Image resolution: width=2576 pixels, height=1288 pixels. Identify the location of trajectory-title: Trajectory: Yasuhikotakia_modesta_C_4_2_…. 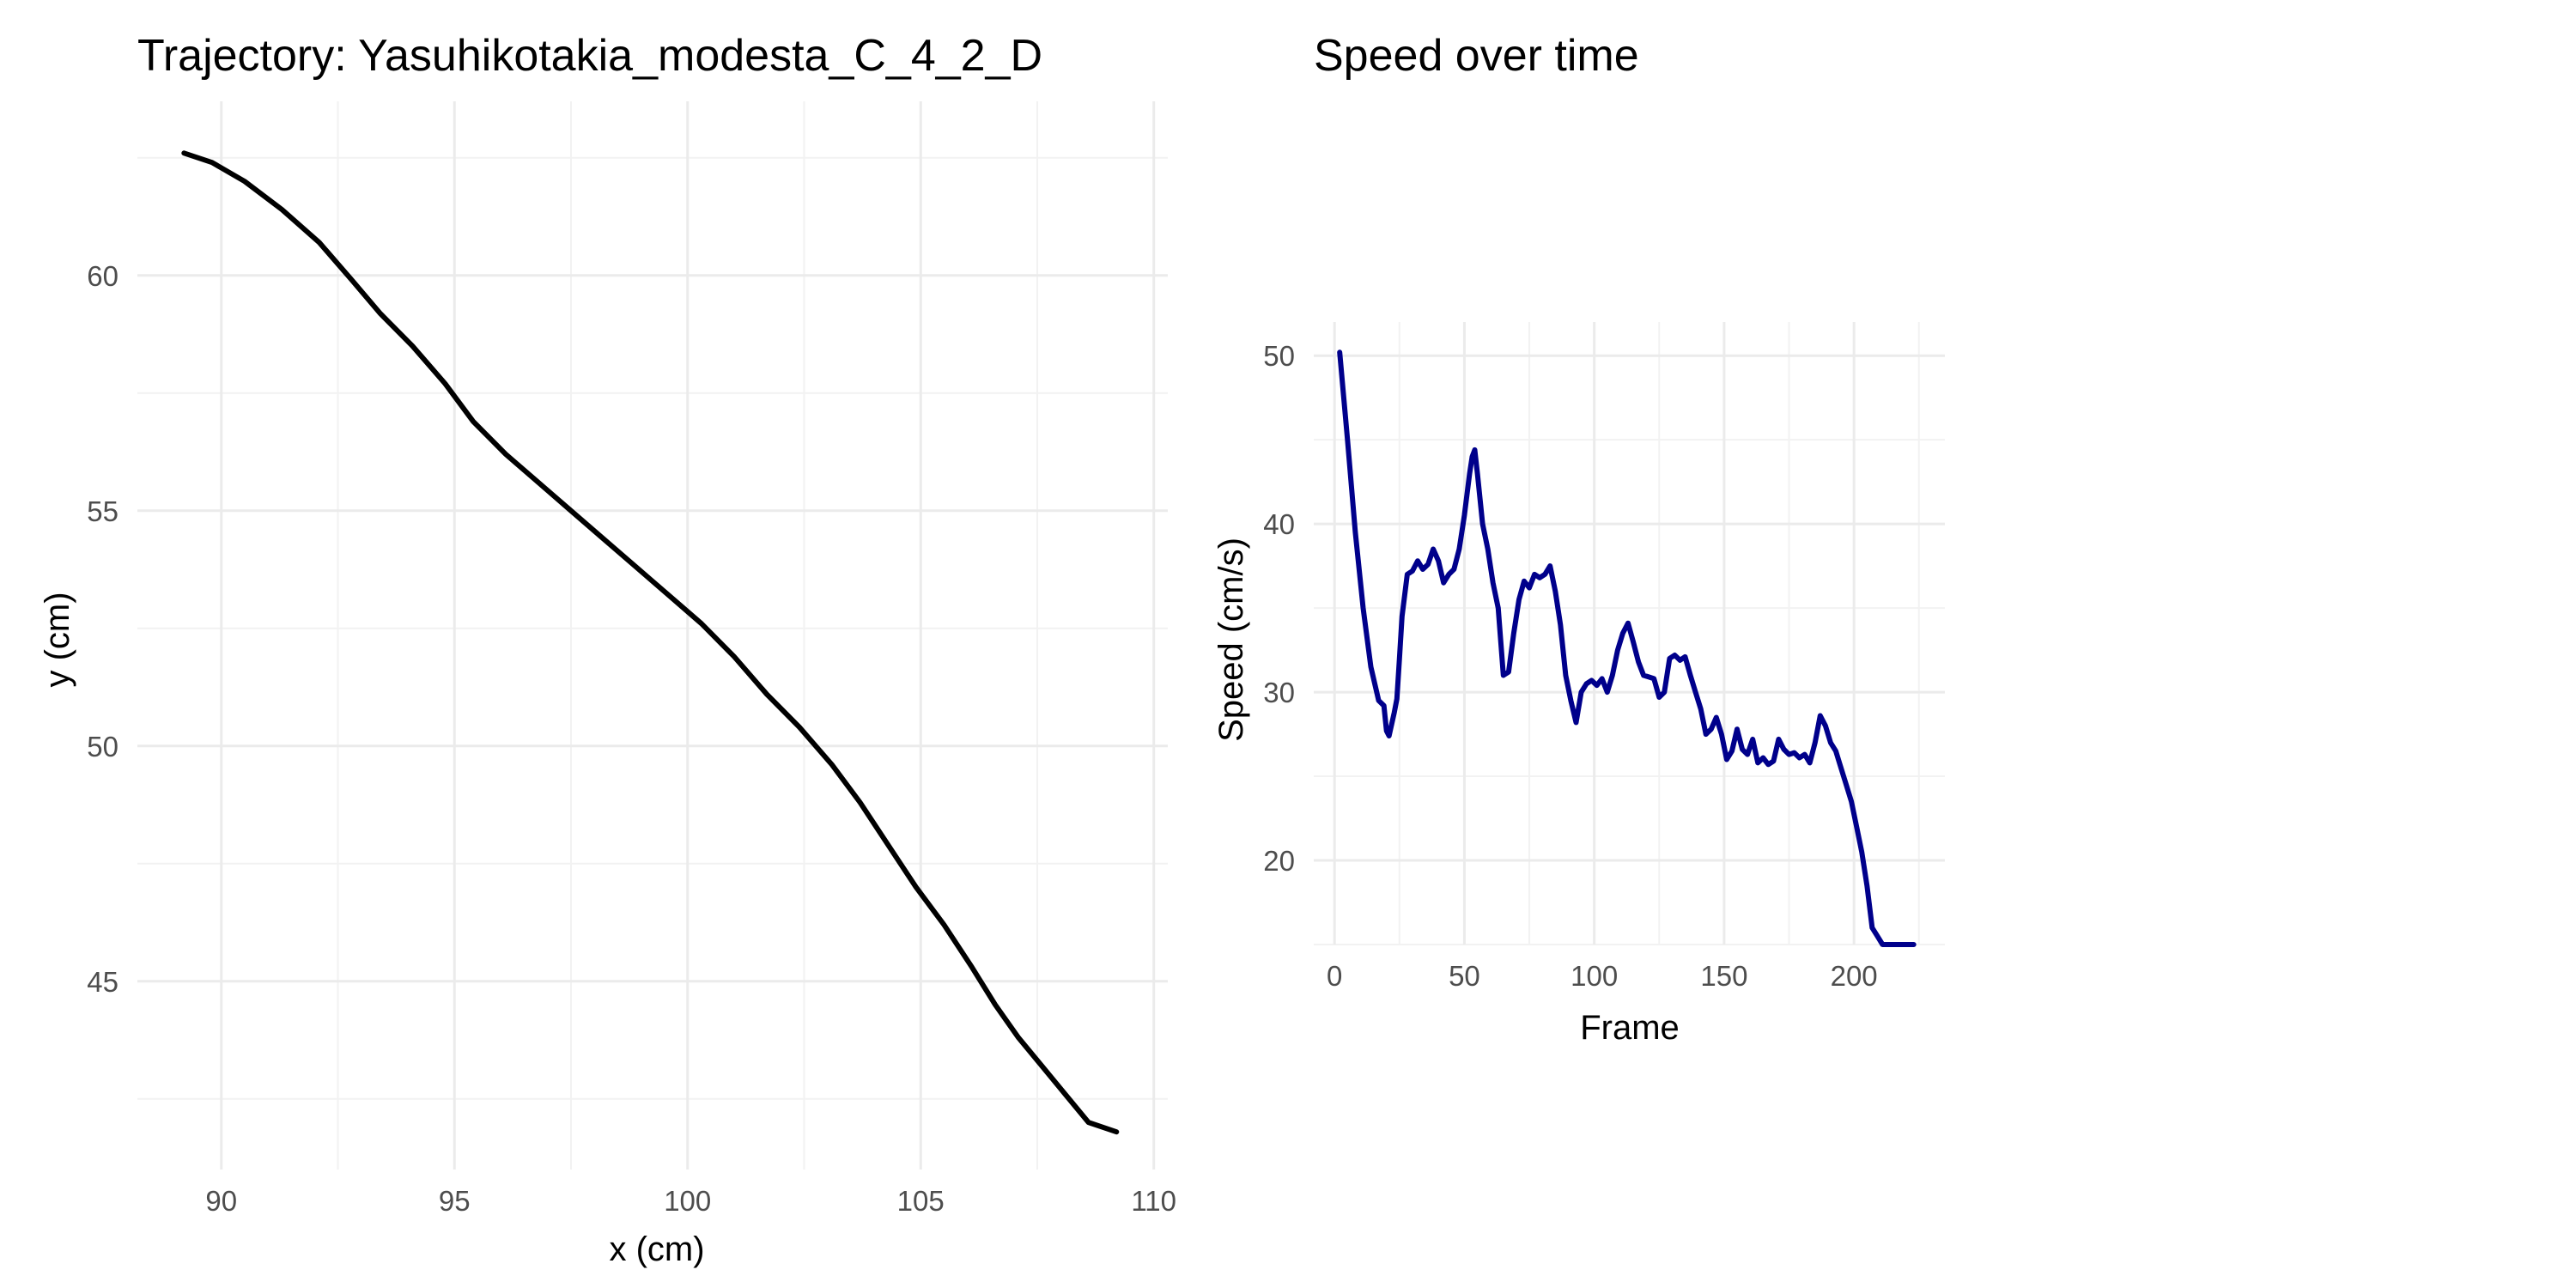
(589, 56).